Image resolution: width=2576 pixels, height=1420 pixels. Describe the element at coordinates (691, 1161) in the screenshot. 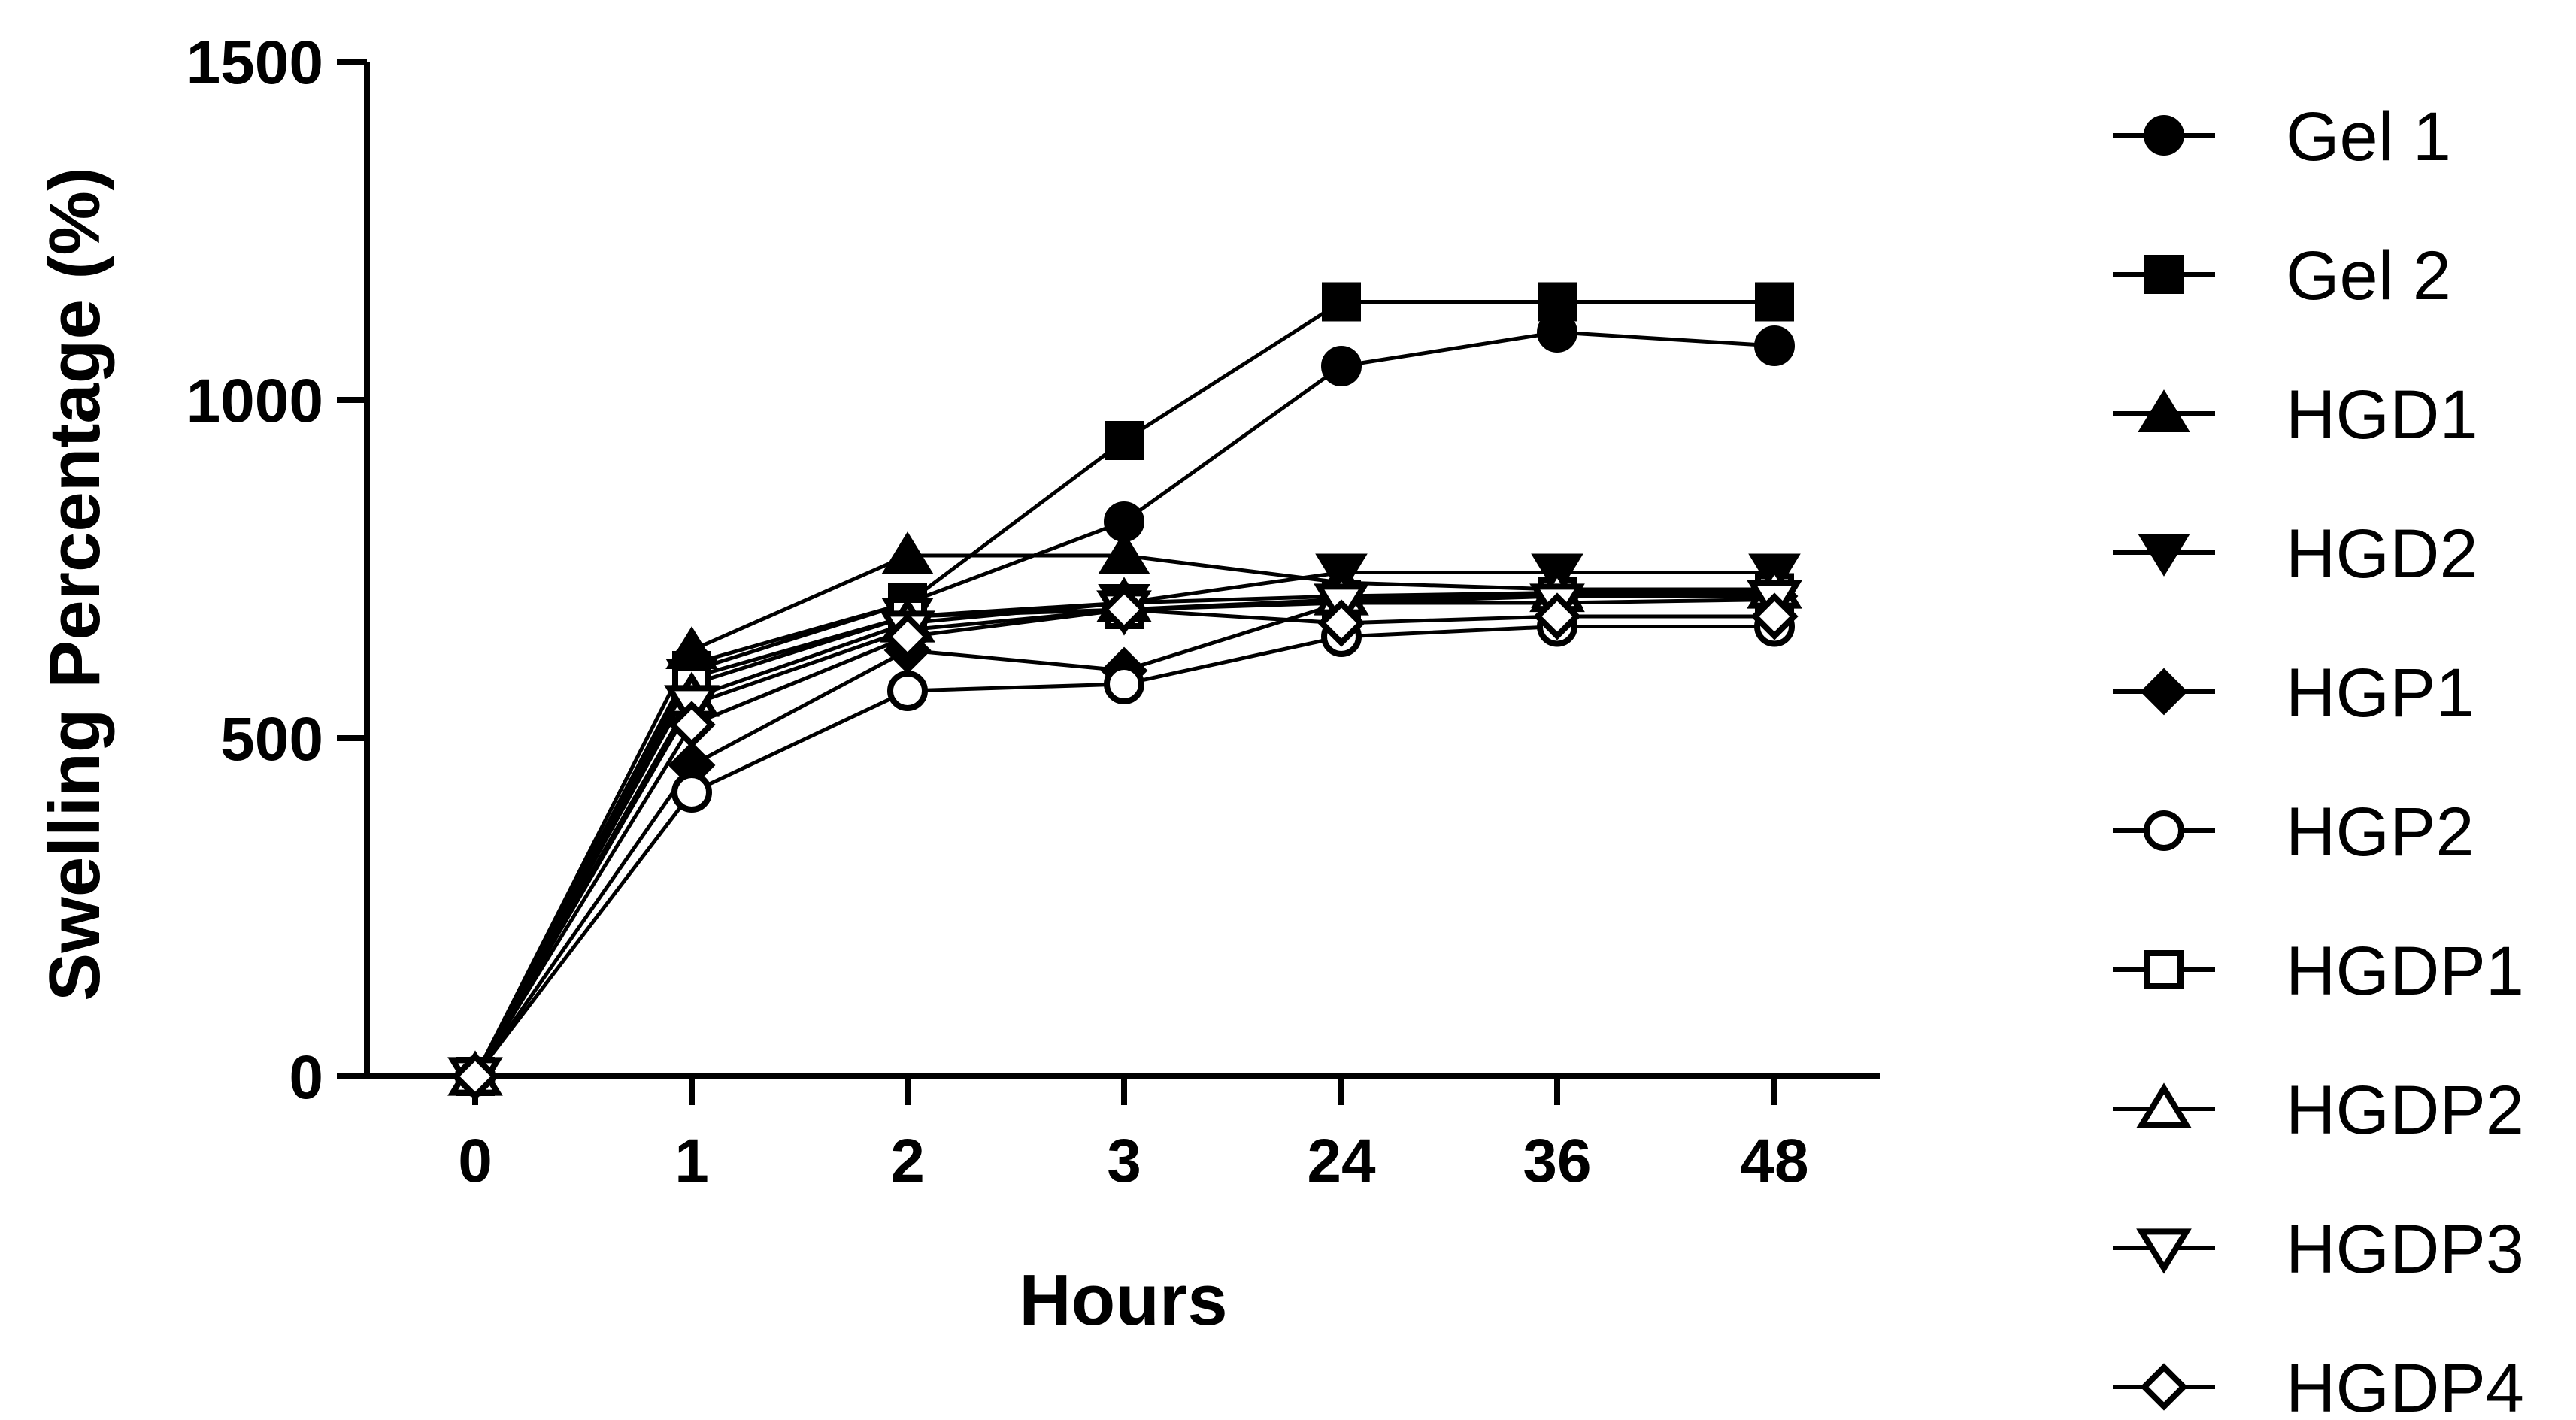

I see `x-tick-label: 1` at that location.